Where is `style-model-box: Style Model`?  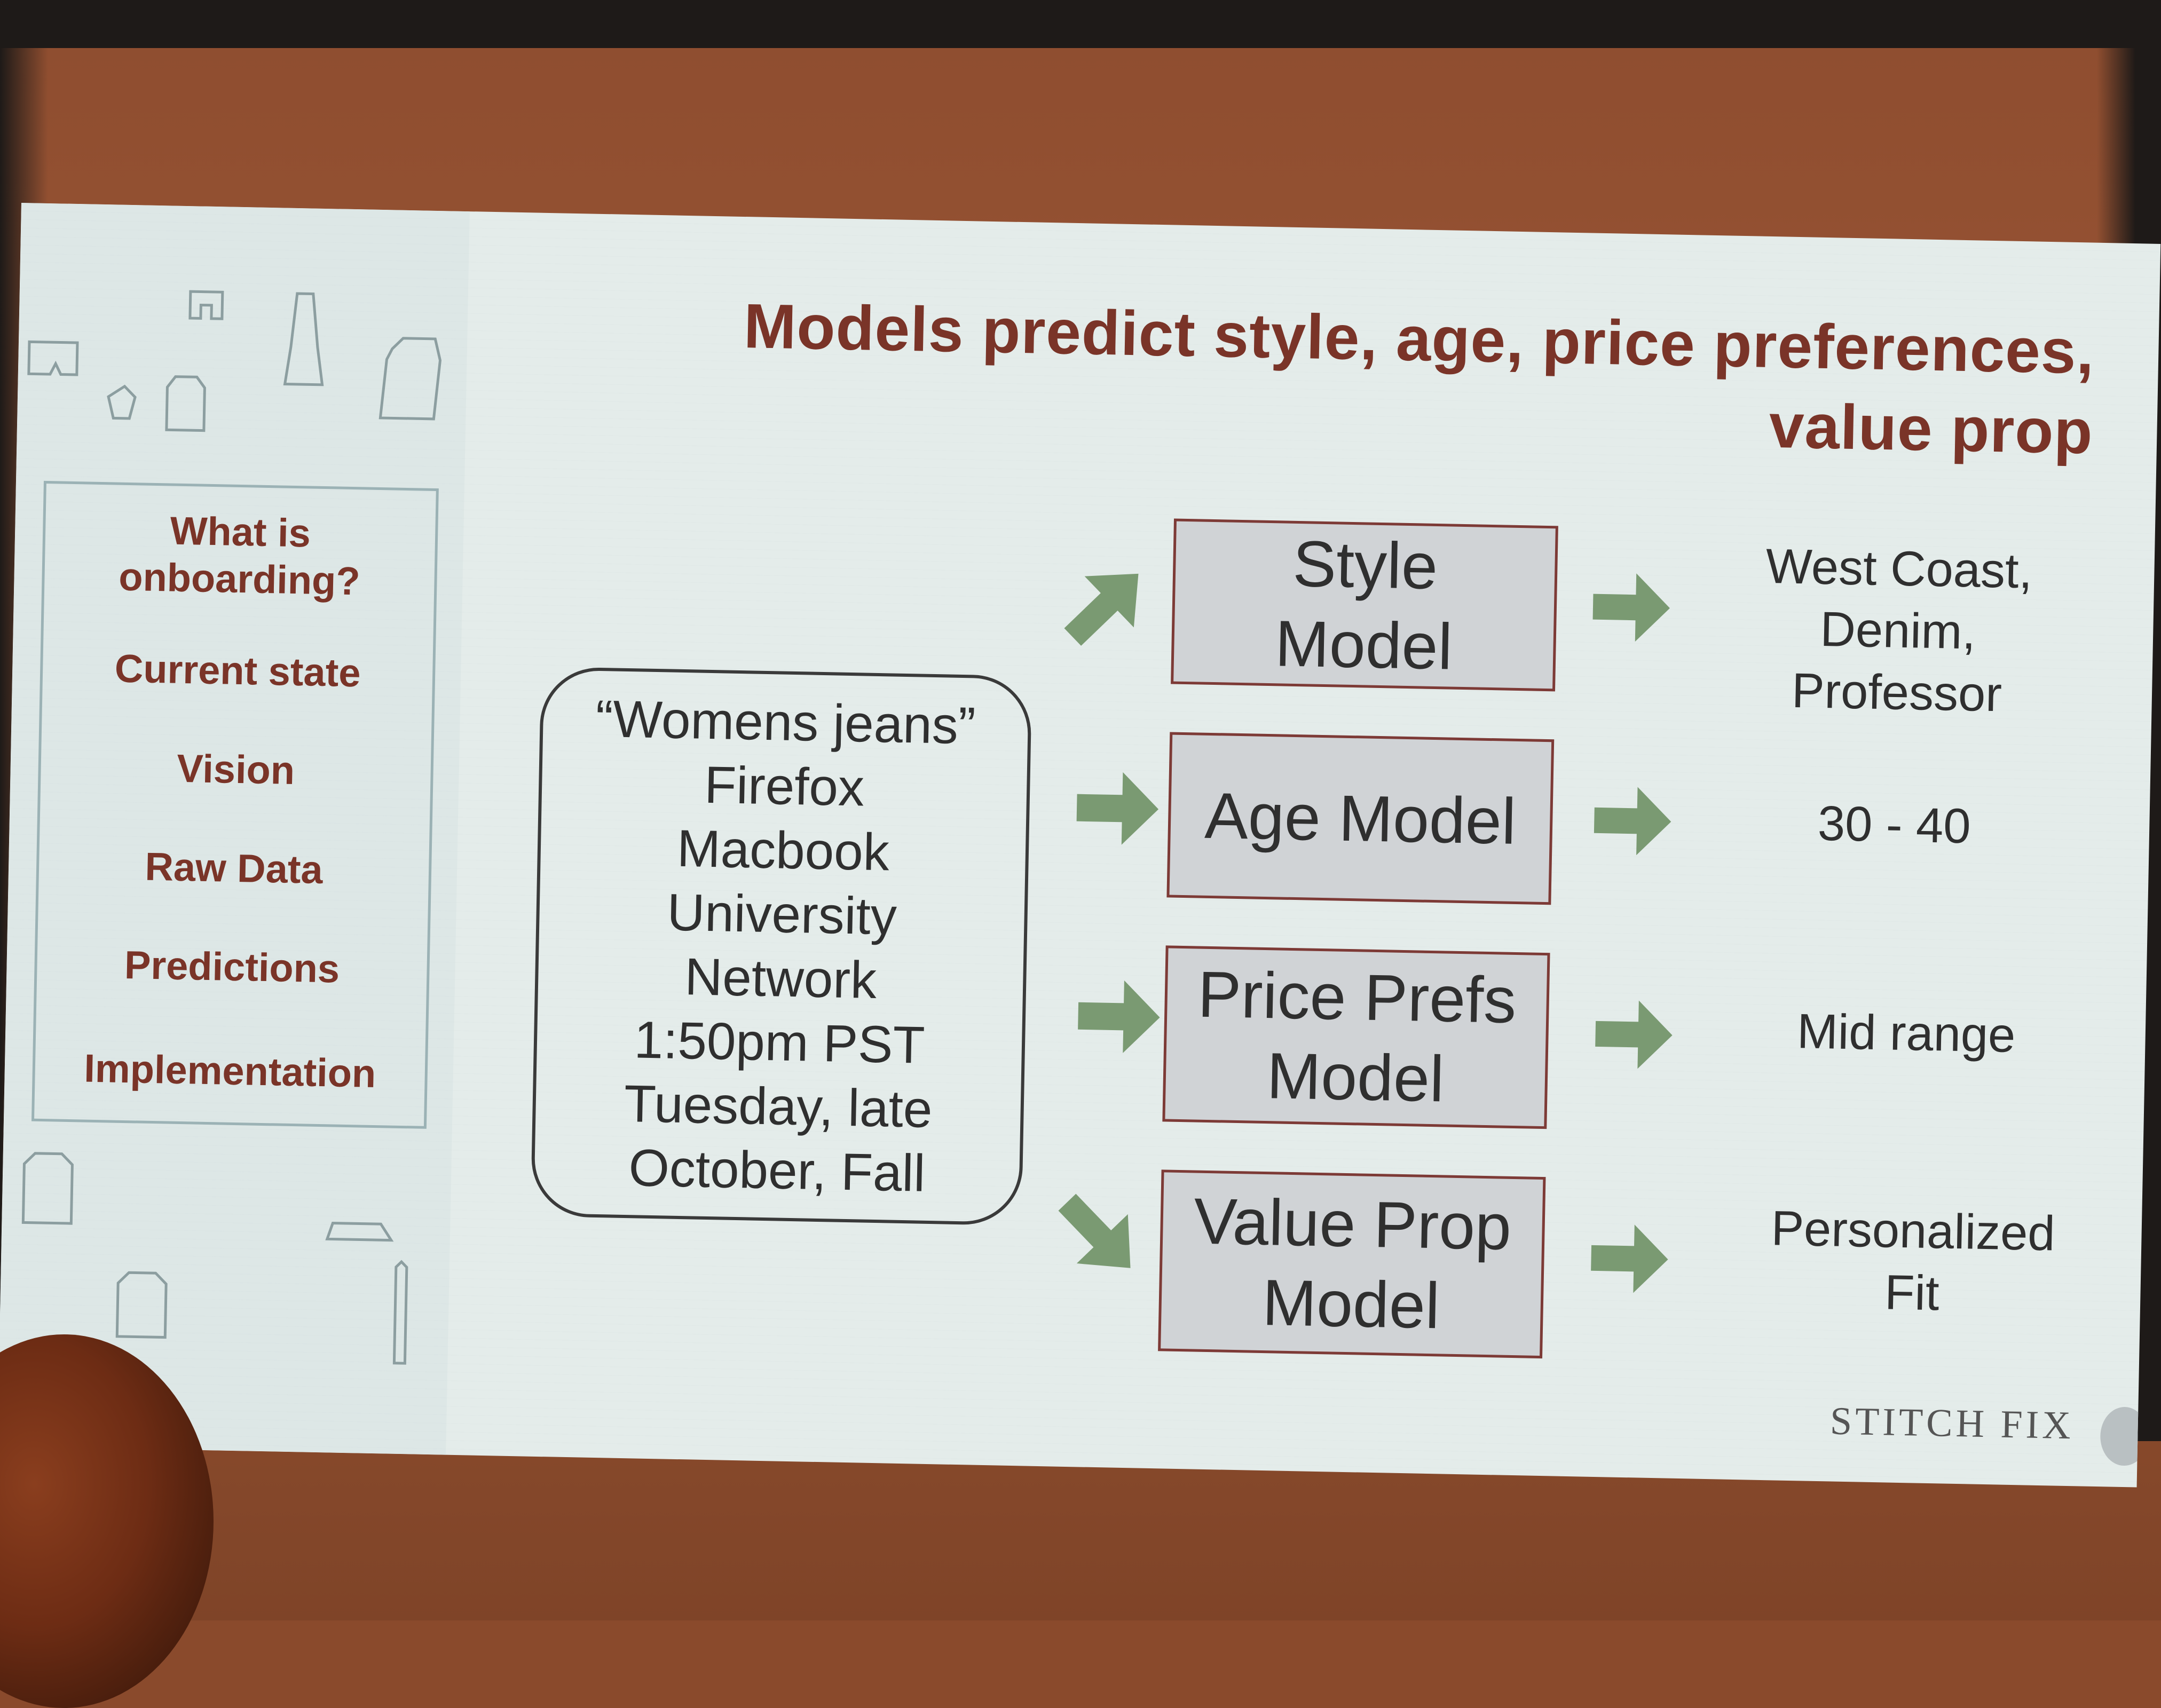
style-model-box: Style Model is located at coordinates (1365, 605).